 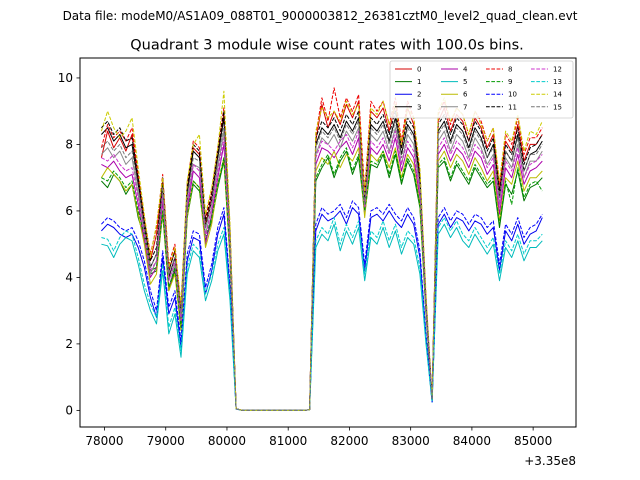 What do you see at coordinates (69, 145) in the screenshot?
I see `y-tick-label: 8` at bounding box center [69, 145].